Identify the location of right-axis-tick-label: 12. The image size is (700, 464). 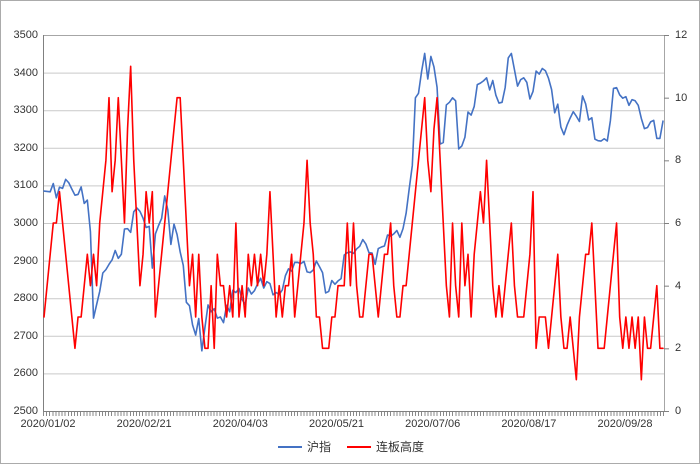
(681, 35).